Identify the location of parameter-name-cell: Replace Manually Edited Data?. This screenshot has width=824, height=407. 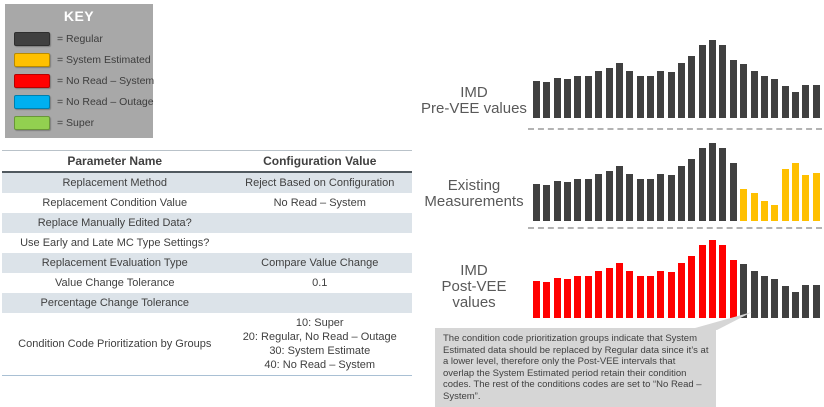
(114, 223).